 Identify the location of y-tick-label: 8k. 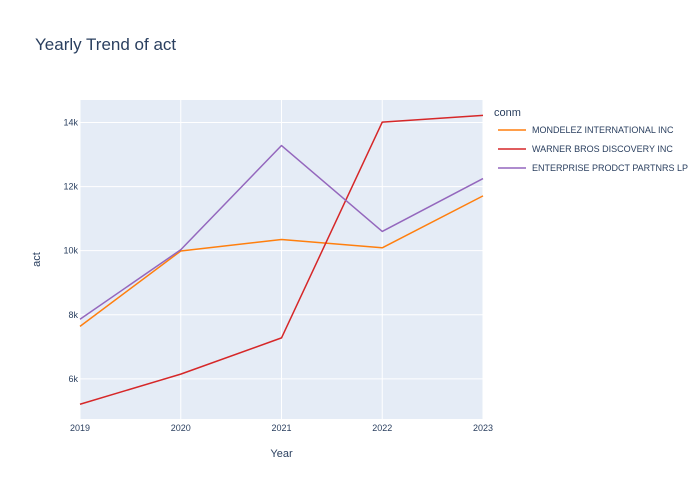
(73, 315).